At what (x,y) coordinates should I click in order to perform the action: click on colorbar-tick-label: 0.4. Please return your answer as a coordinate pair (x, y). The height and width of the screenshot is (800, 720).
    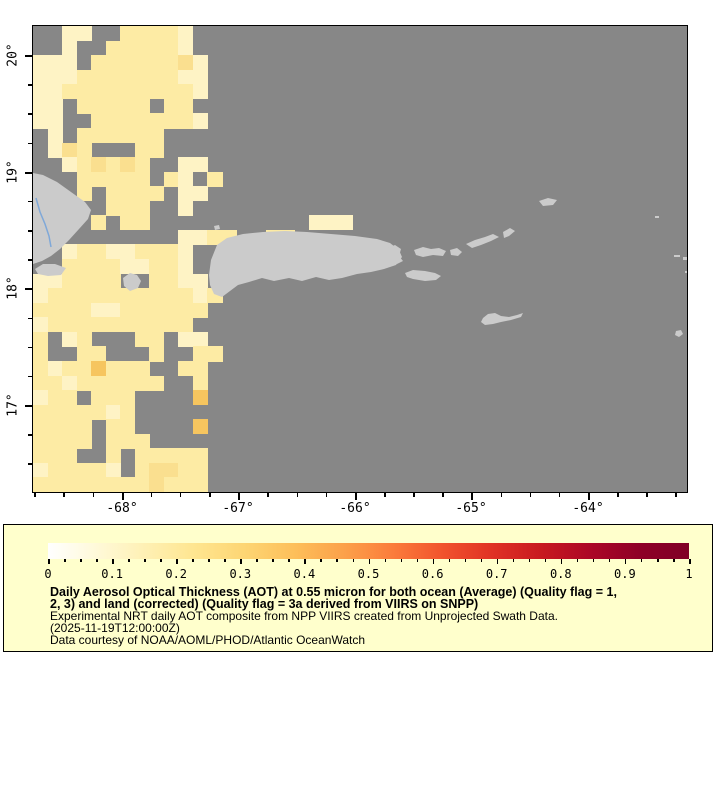
    Looking at the image, I should click on (304, 574).